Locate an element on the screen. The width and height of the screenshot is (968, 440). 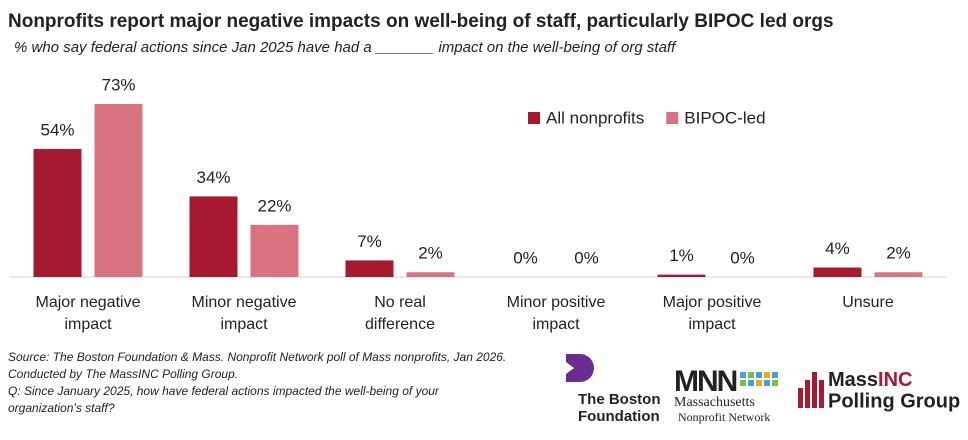
logo-text: Foundation is located at coordinates (619, 416).